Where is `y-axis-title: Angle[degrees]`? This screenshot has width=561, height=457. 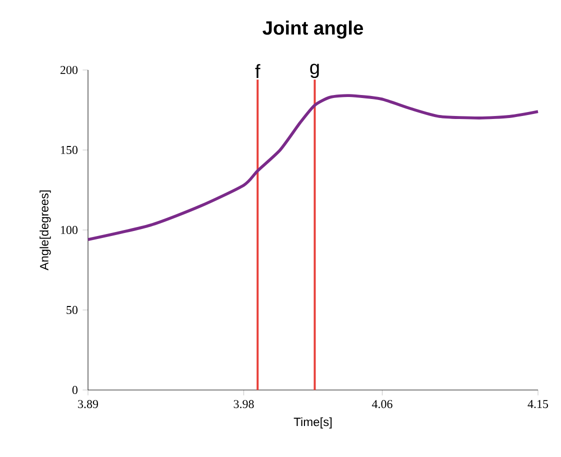
y-axis-title: Angle[degrees] is located at coordinates (45, 230).